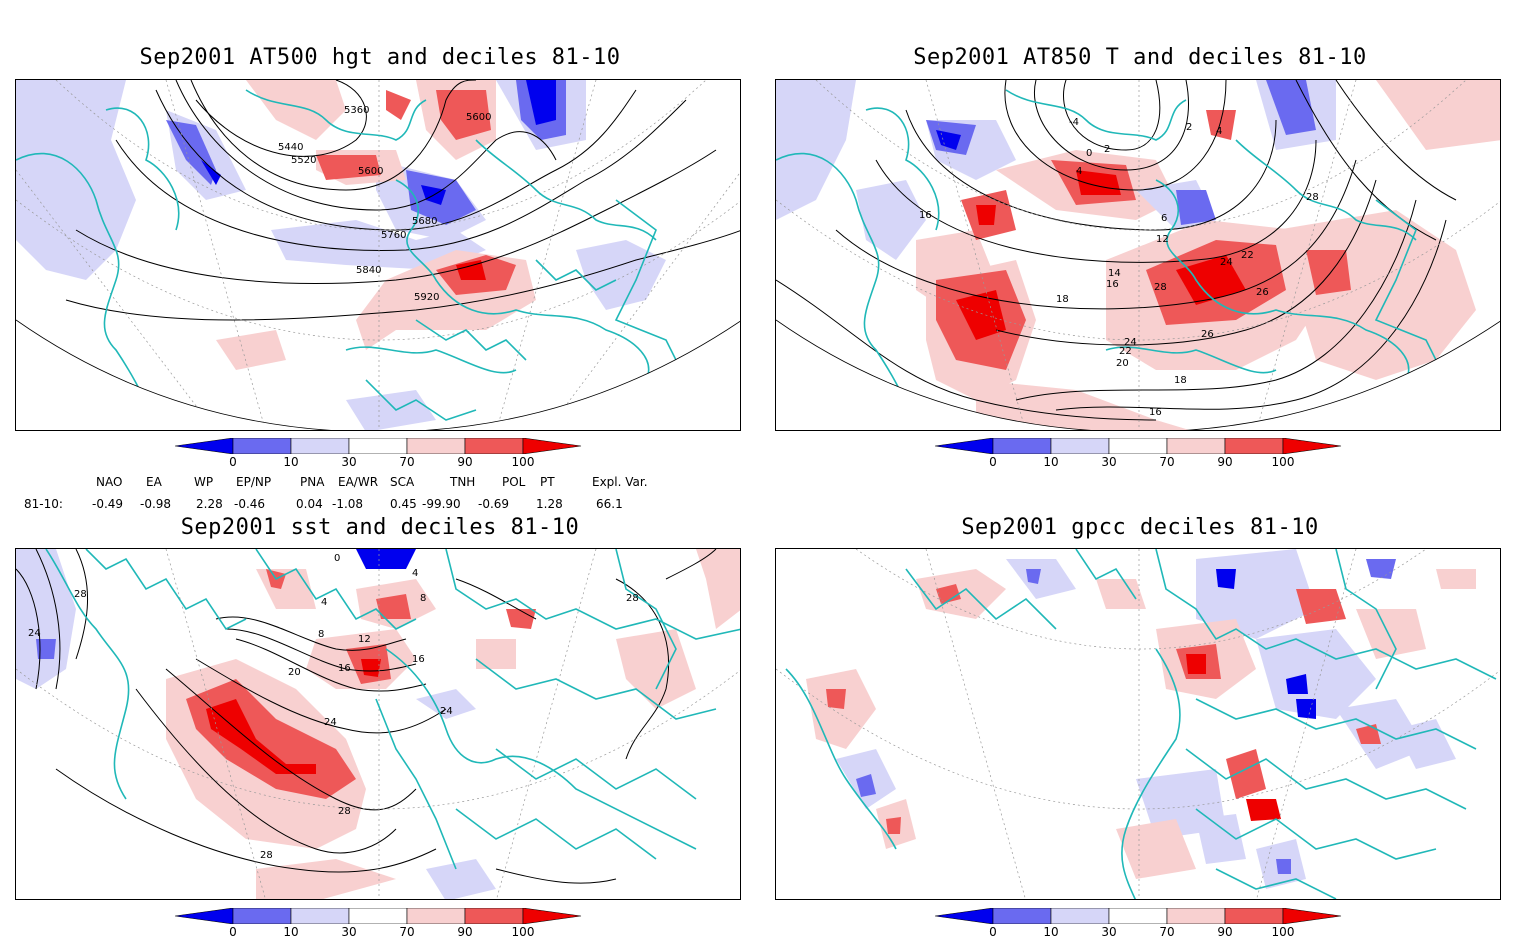 The image size is (1520, 940). I want to click on index-header: EA/WR, so click(358, 482).